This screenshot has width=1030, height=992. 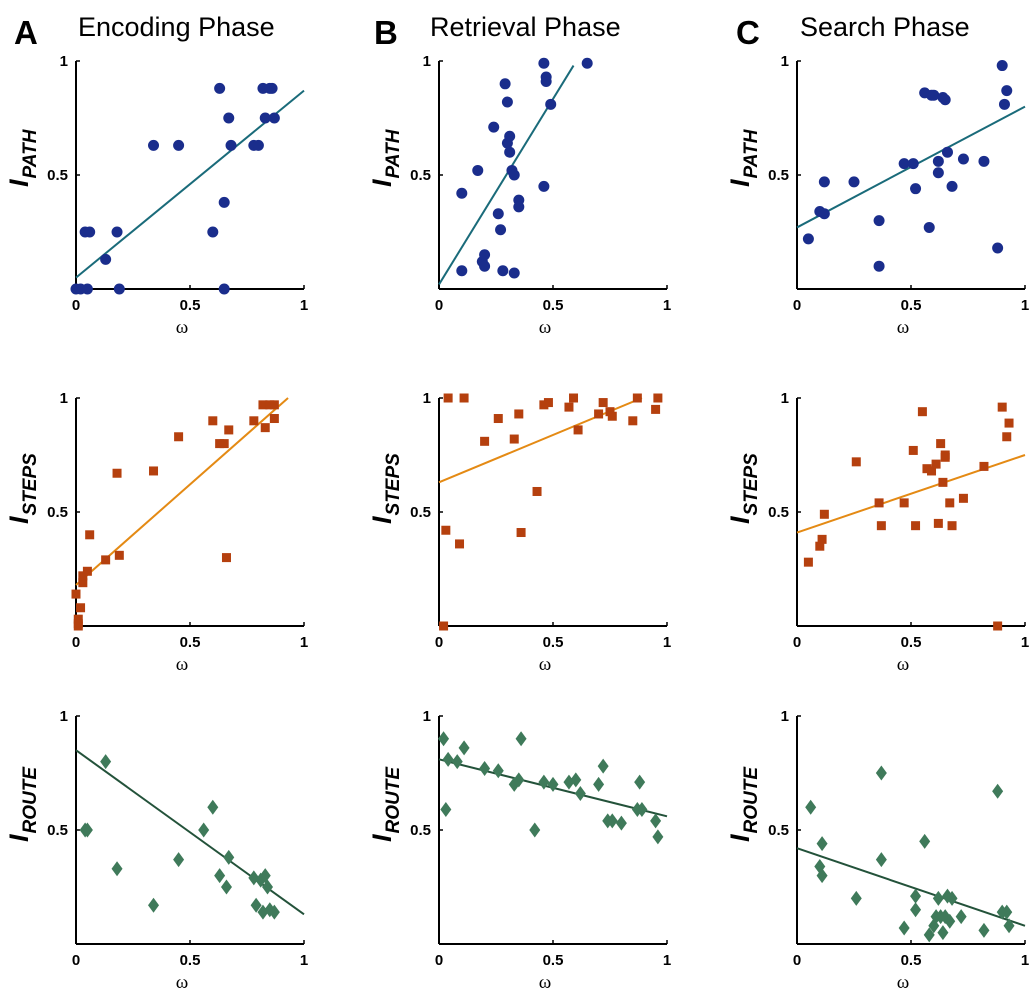 I want to click on y-axis-label-sub: ROUTE, so click(x=393, y=800).